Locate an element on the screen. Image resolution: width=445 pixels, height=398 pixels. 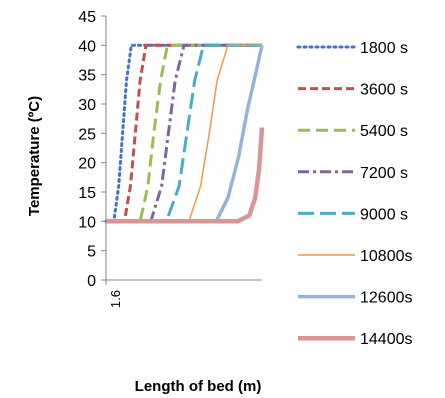
x-axis: 1.6 is located at coordinates (183, 293).